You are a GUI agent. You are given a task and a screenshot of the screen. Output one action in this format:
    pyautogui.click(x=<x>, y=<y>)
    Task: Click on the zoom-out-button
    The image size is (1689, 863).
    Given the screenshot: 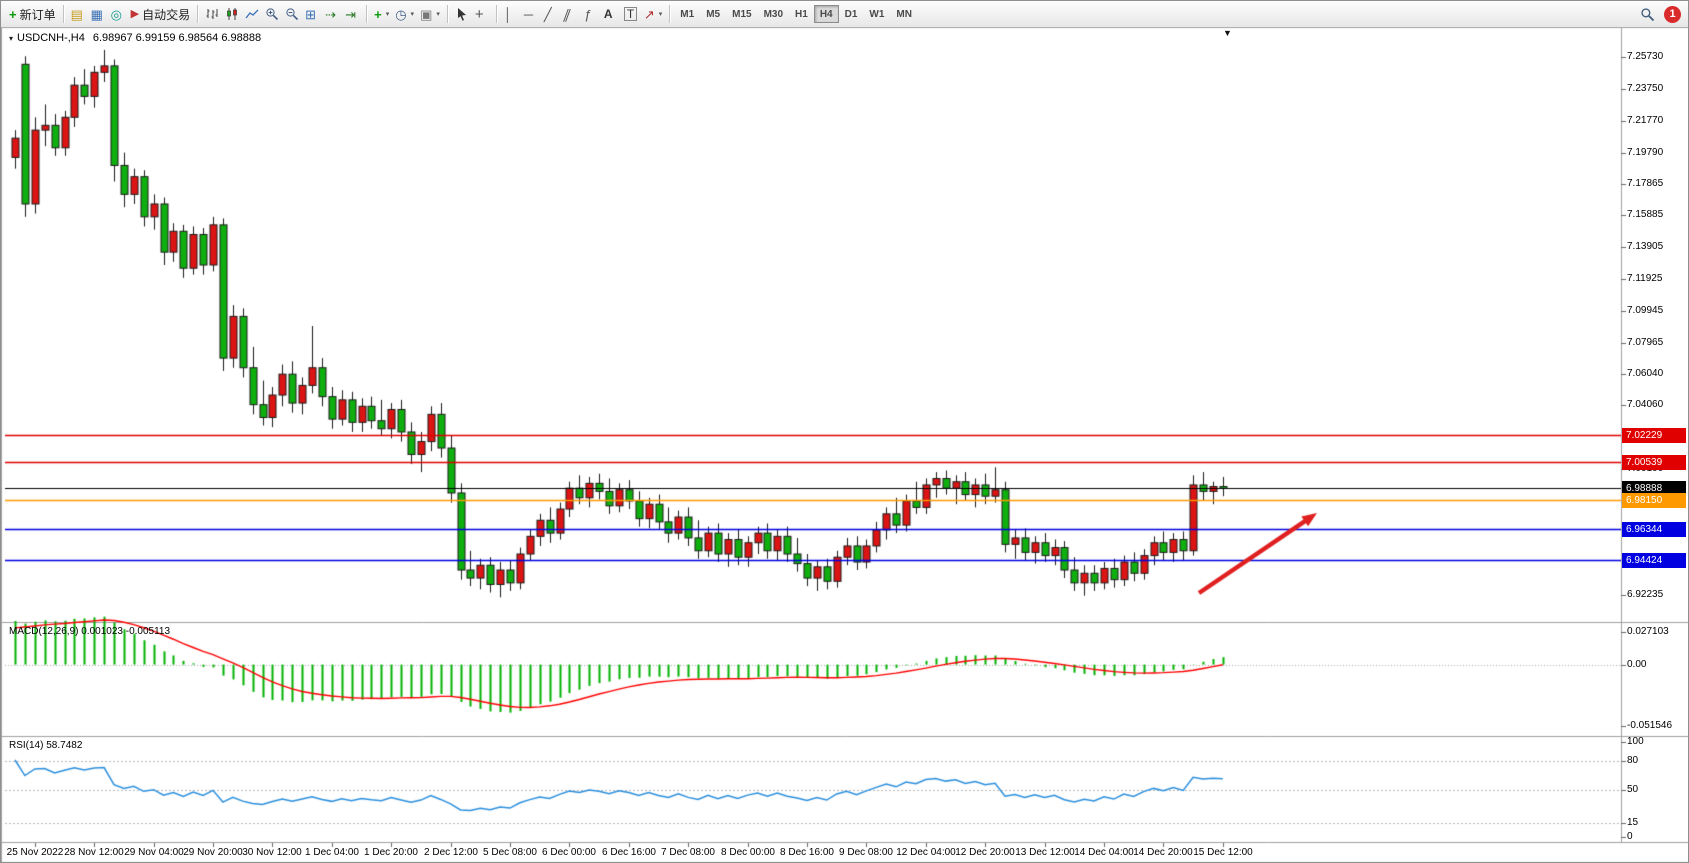 What is the action you would take?
    pyautogui.click(x=292, y=14)
    